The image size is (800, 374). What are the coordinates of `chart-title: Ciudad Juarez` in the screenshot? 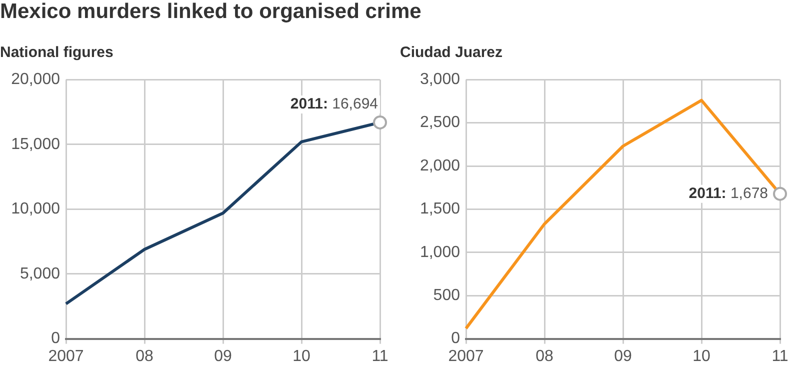 It's located at (451, 52).